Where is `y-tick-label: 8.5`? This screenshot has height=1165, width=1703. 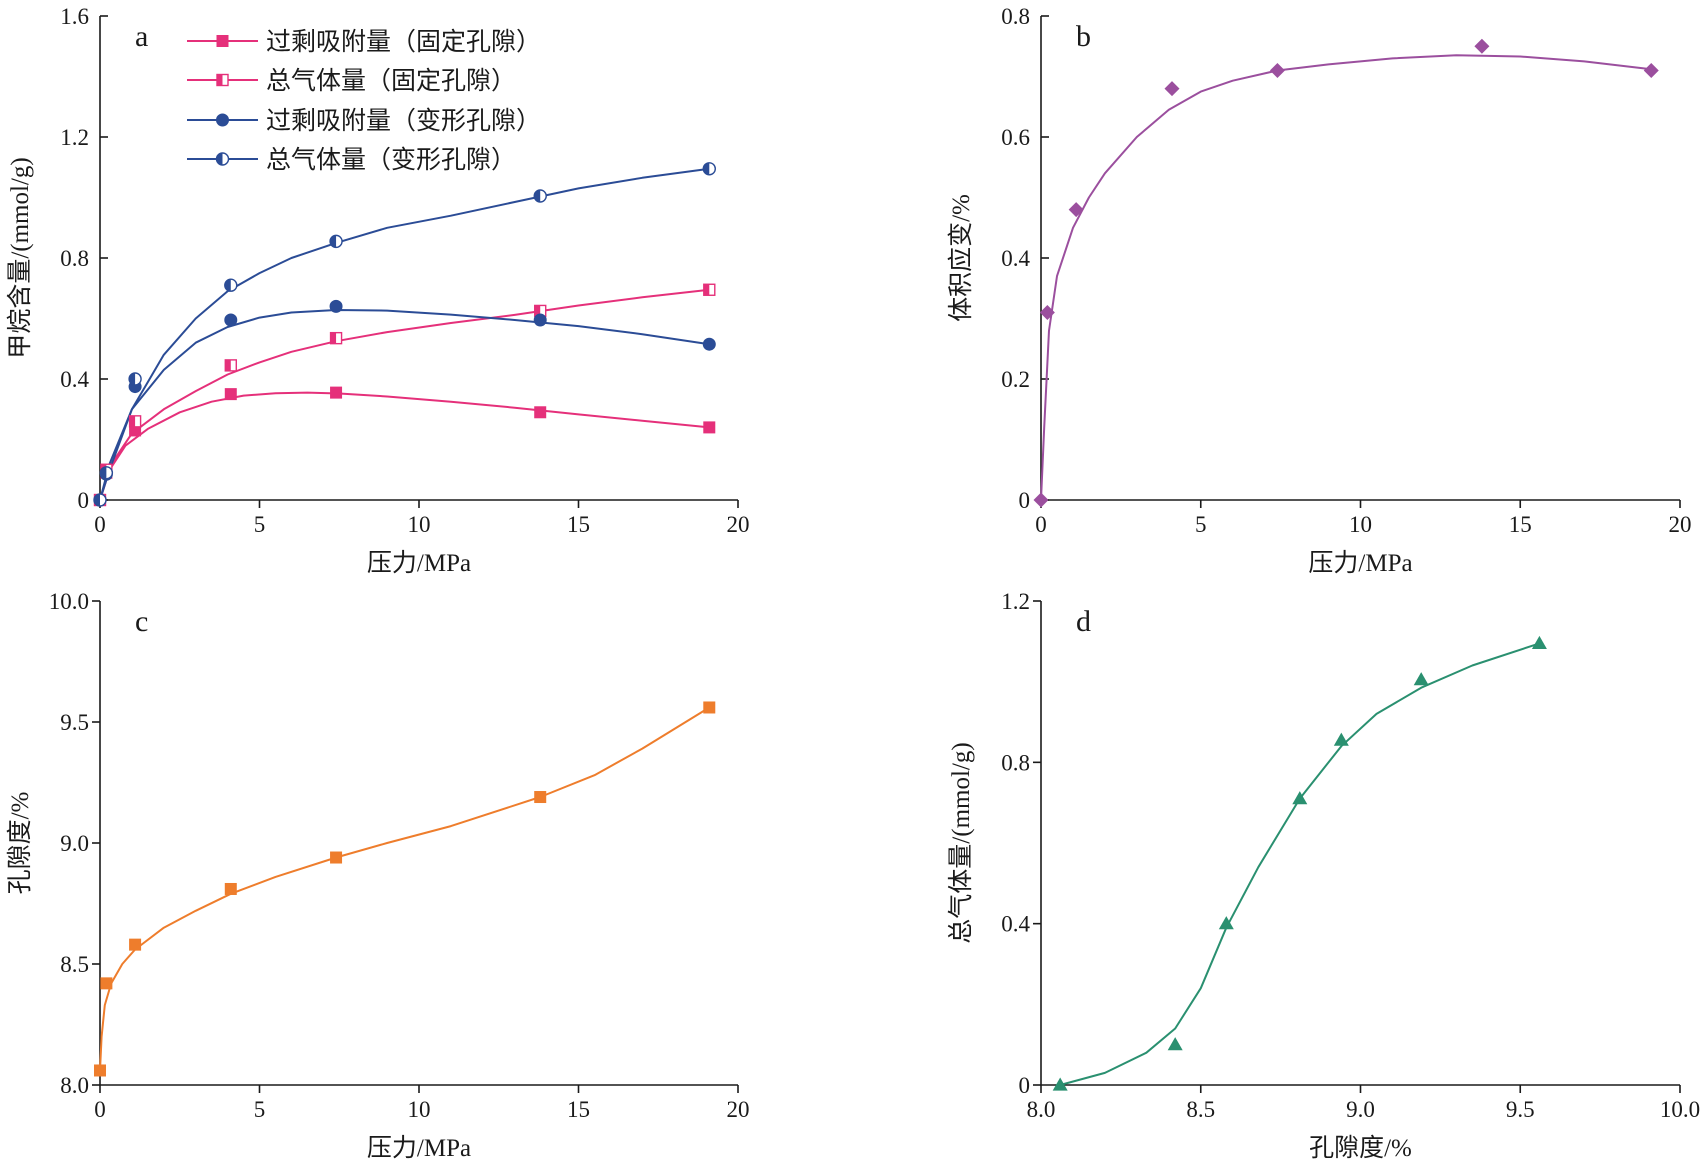 y-tick-label: 8.5 is located at coordinates (74, 964).